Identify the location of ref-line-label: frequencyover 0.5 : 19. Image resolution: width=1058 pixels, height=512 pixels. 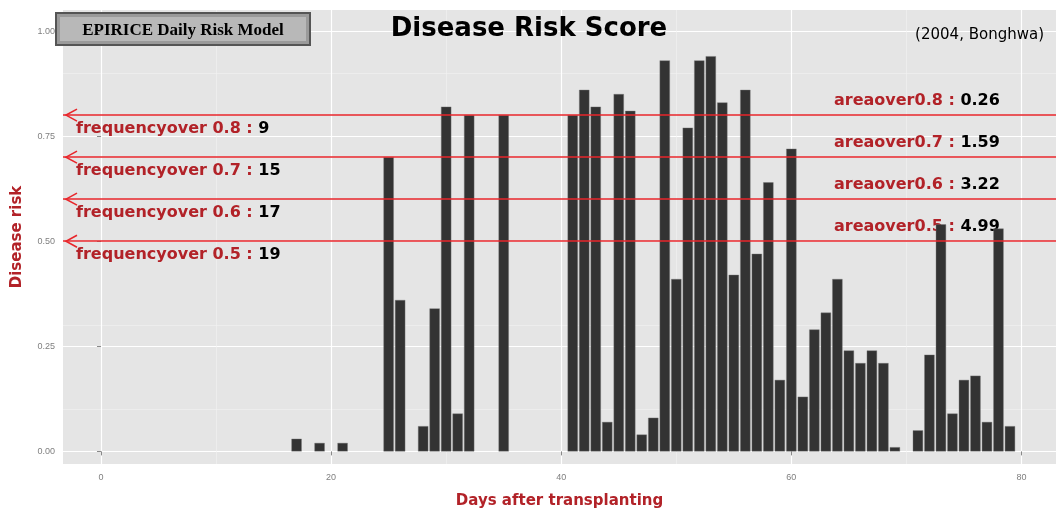
(178, 253).